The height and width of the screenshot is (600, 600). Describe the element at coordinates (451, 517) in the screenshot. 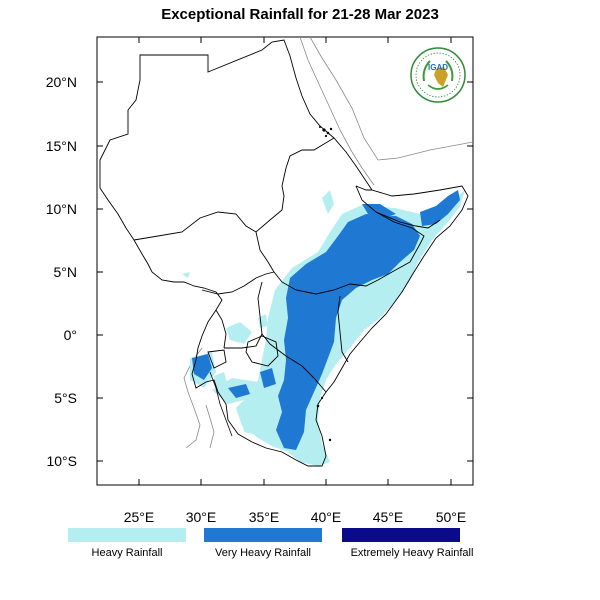

I see `lon-tick-label: 50°E` at that location.